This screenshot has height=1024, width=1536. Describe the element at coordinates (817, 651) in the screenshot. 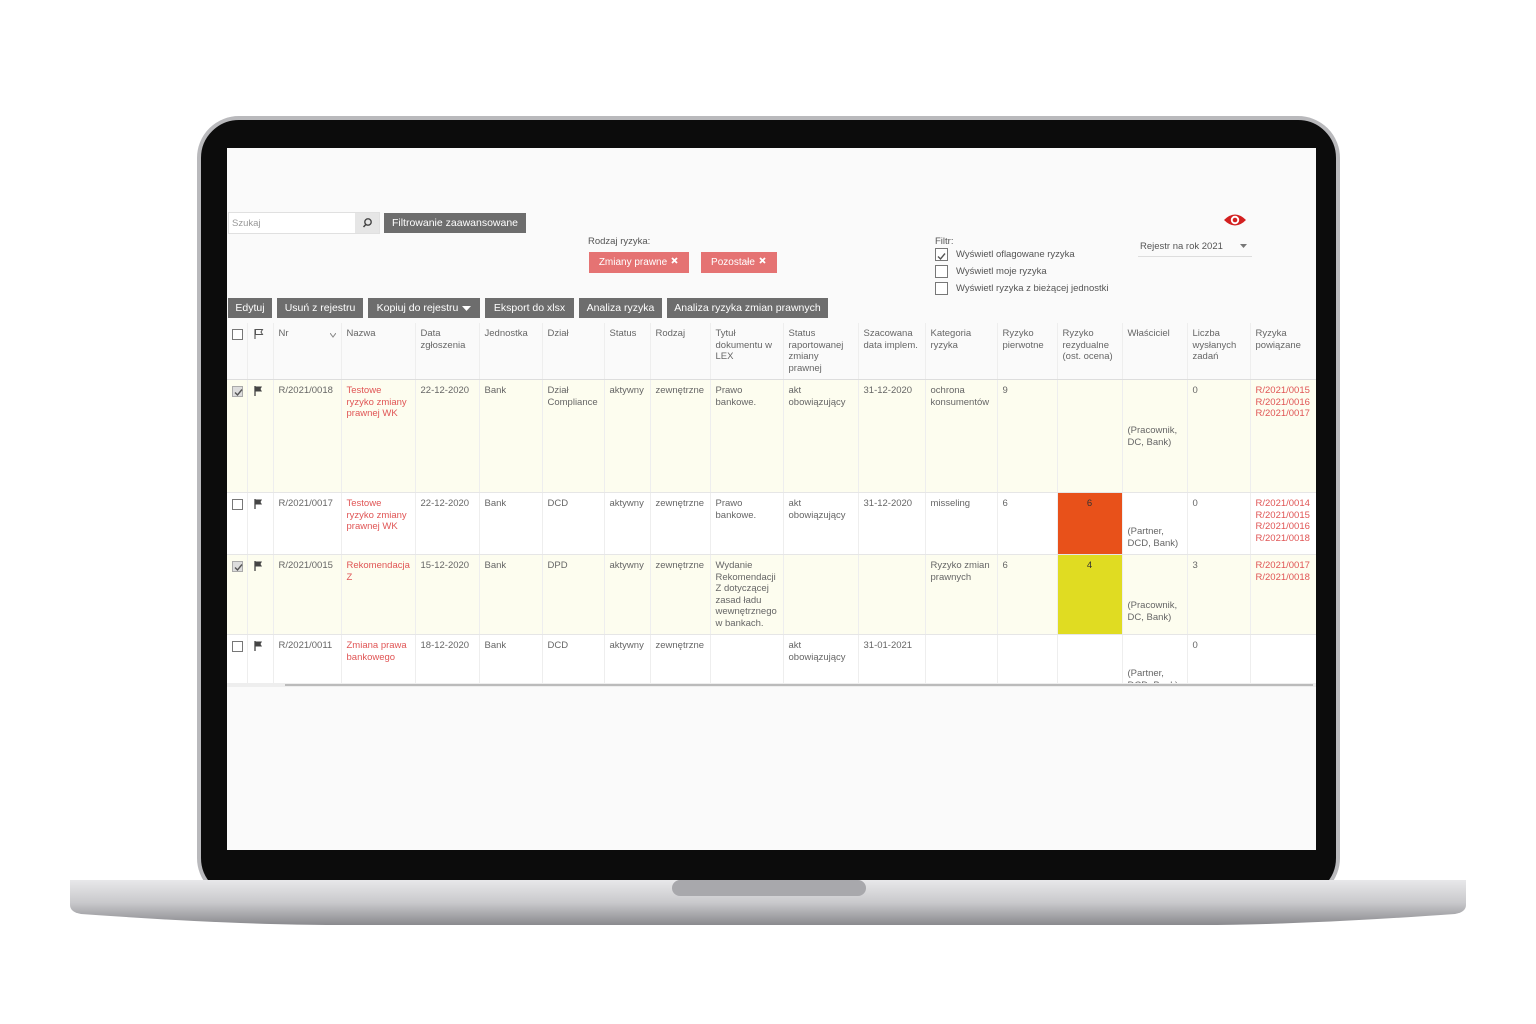

I see `cell-text: akt obowiązujący` at that location.